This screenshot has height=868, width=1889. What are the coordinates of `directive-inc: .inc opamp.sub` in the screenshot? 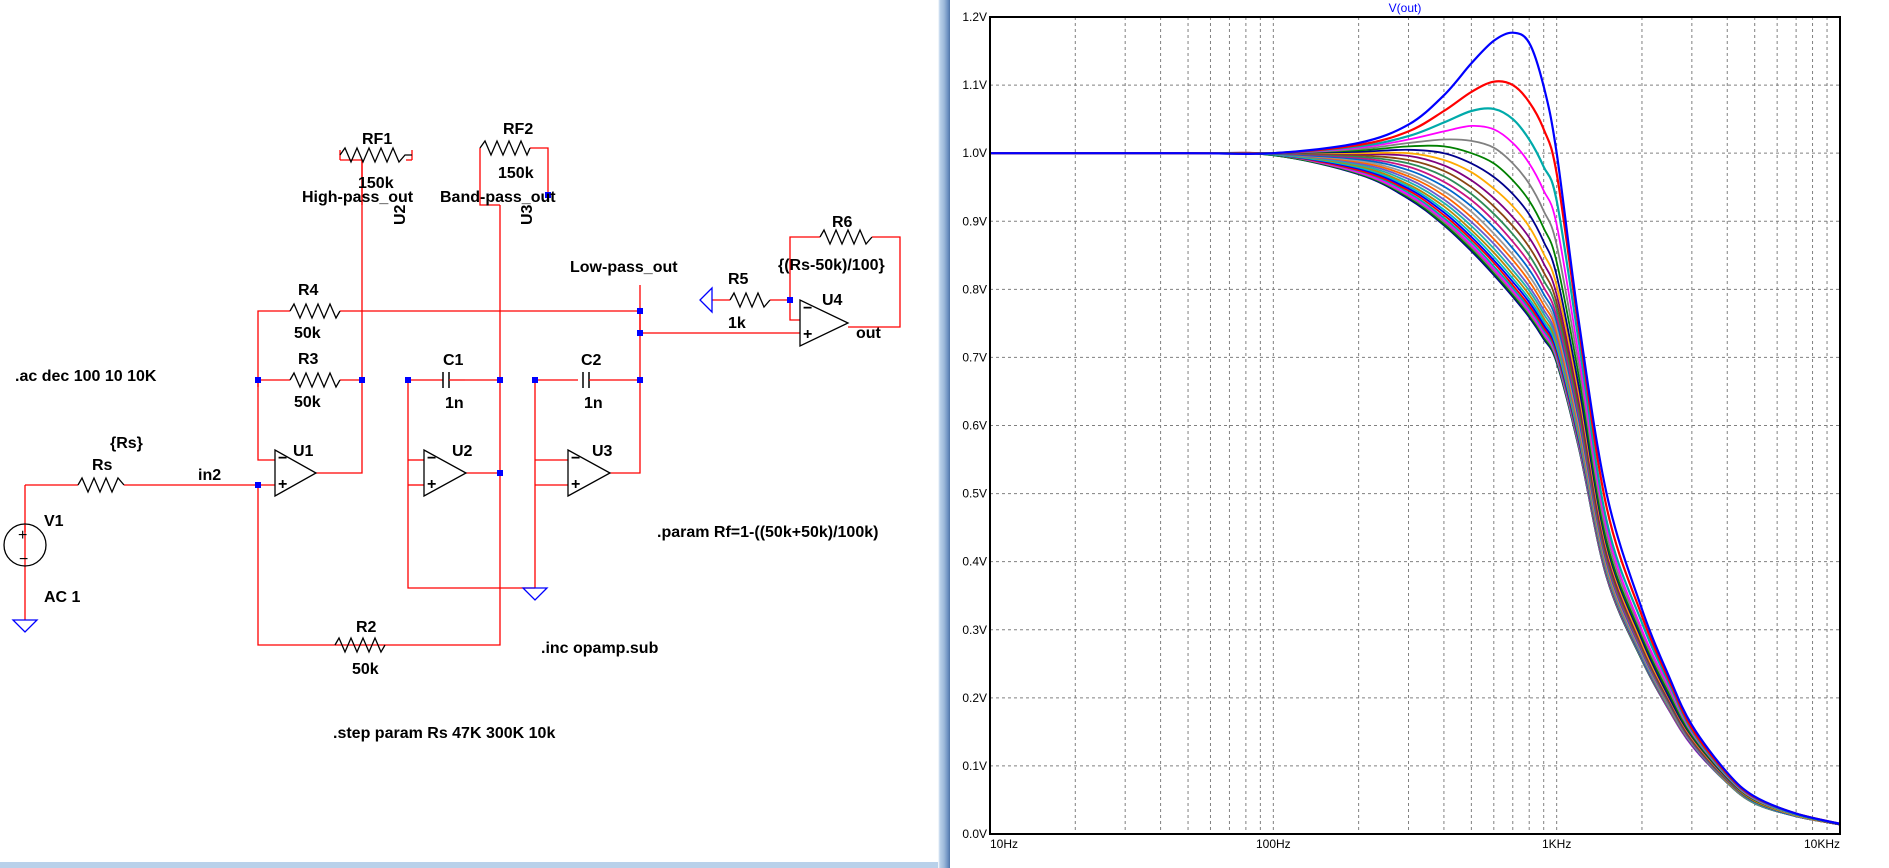 It's located at (600, 648).